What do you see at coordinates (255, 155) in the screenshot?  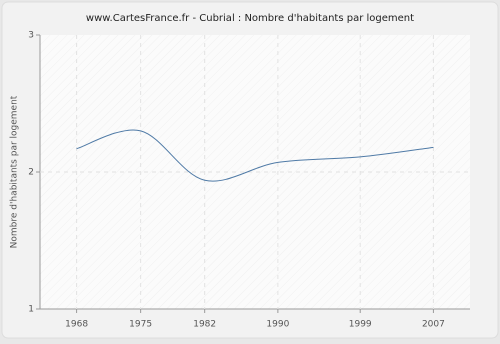 I see `data-line` at bounding box center [255, 155].